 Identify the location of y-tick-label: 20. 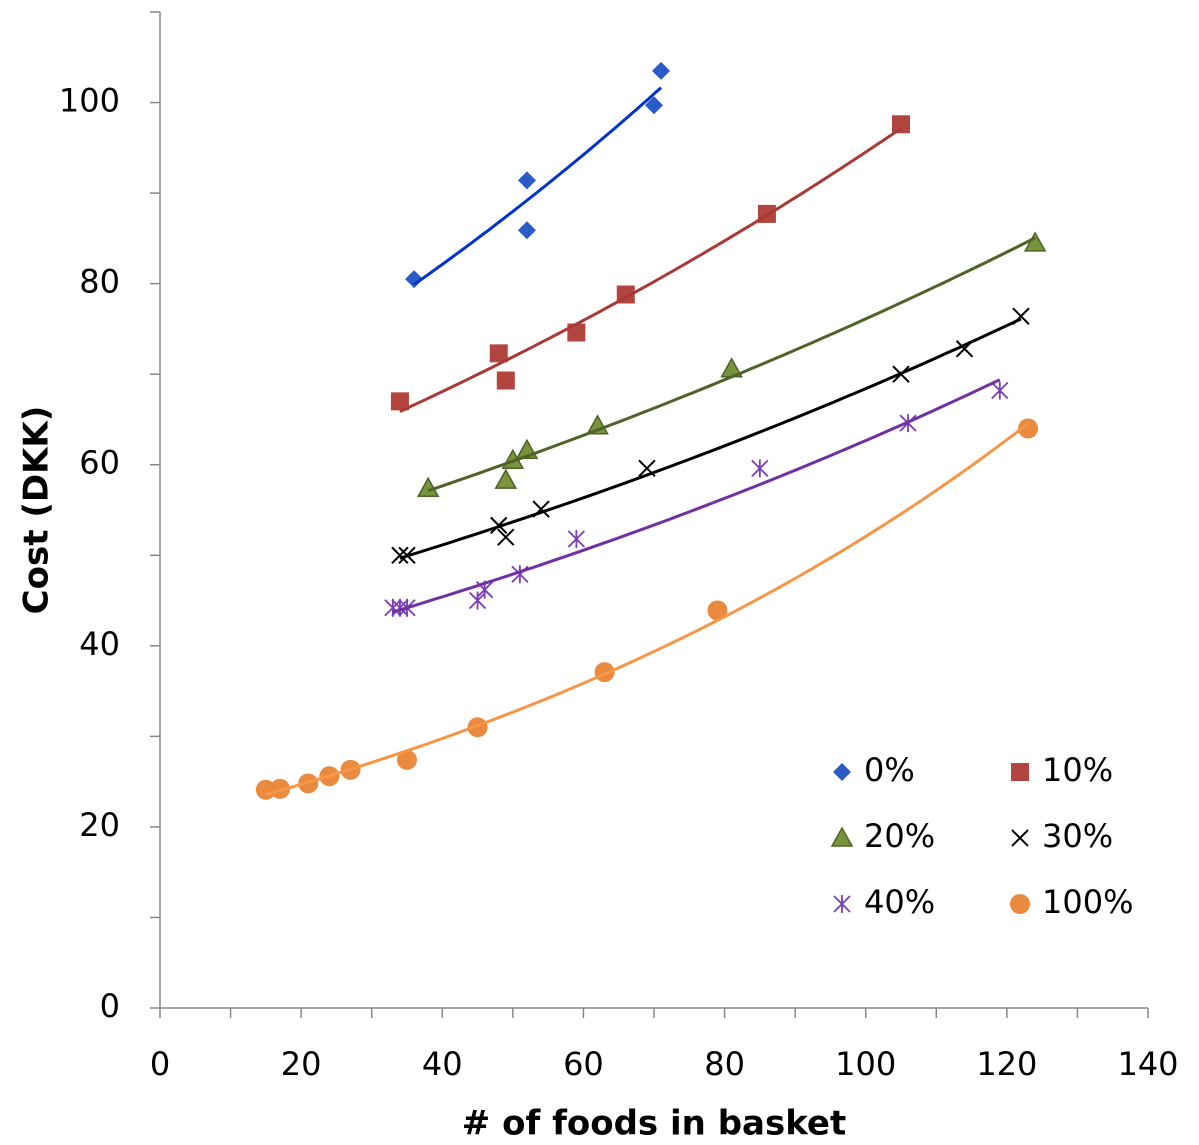
(99, 825).